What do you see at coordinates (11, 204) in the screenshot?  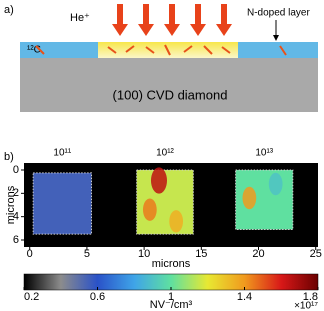 I see `y-axis-label: microns` at bounding box center [11, 204].